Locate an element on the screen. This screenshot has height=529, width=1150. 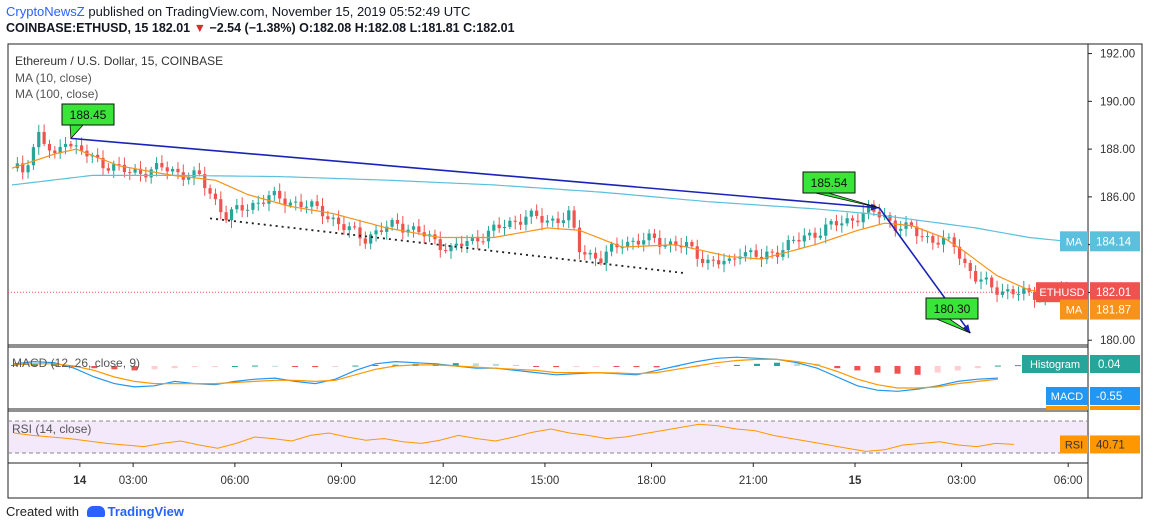
axis-tag-left is located at coordinates (1074, 241).